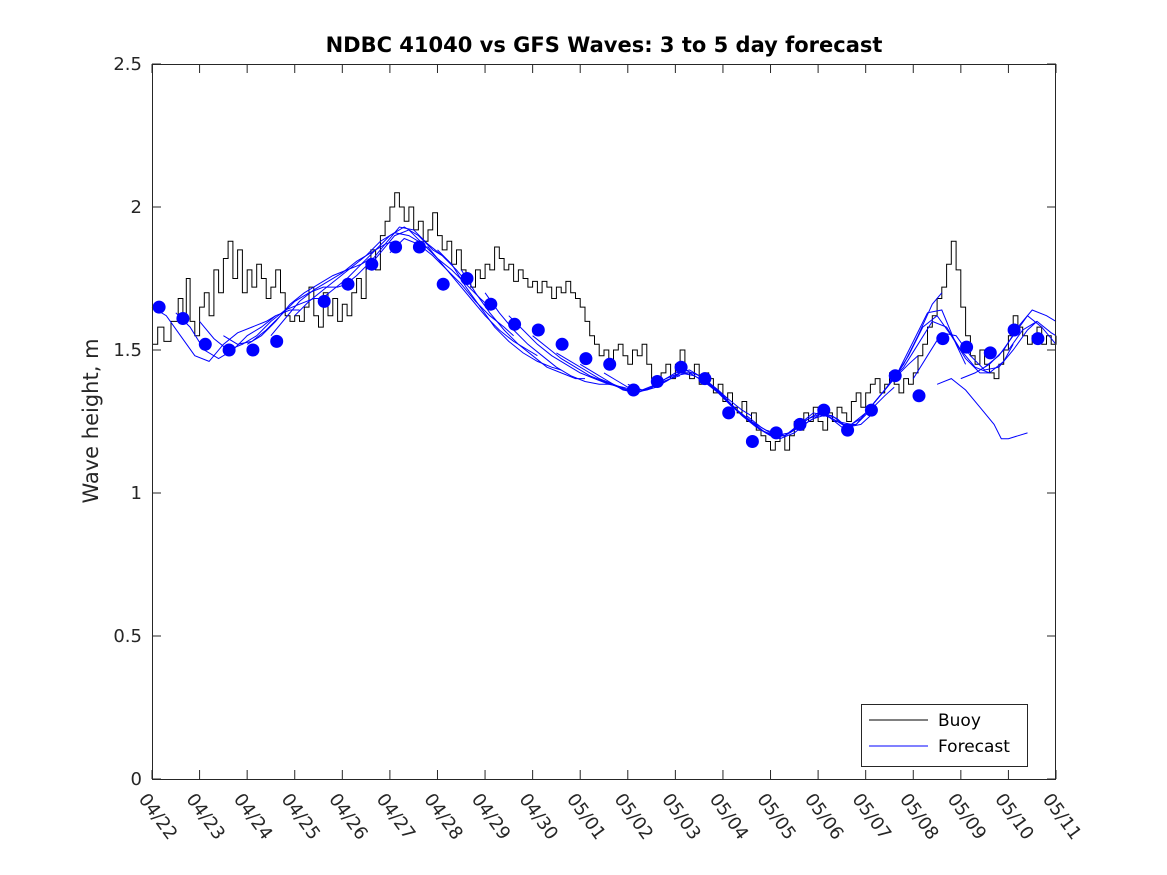 This screenshot has width=1167, height=875. Describe the element at coordinates (1013, 817) in the screenshot. I see `x-tick-label: 05/10` at that location.